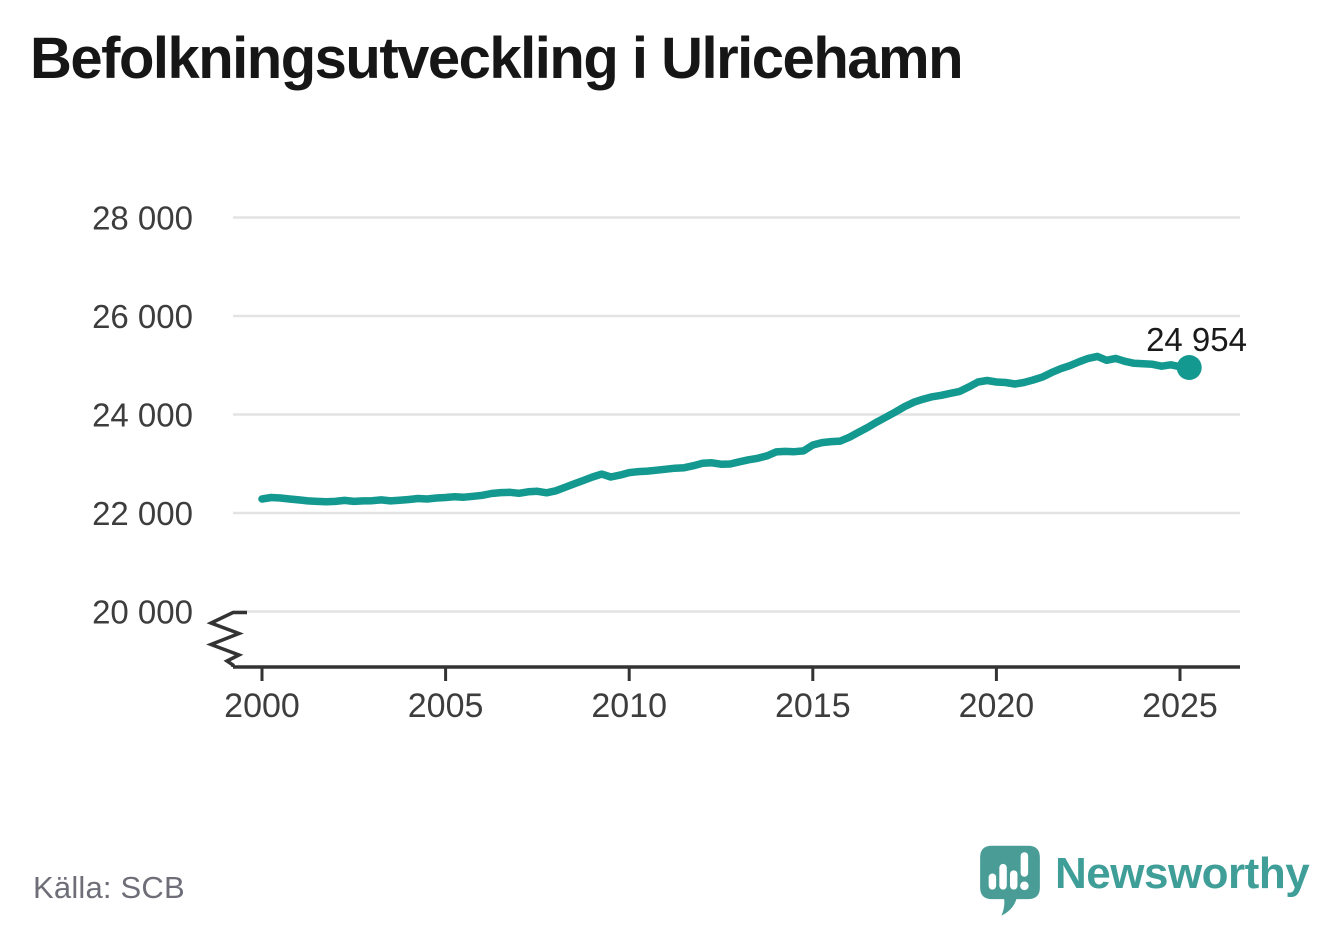 Image resolution: width=1322 pixels, height=939 pixels. What do you see at coordinates (142, 612) in the screenshot?
I see `y-axis-label-20000: 20 000` at bounding box center [142, 612].